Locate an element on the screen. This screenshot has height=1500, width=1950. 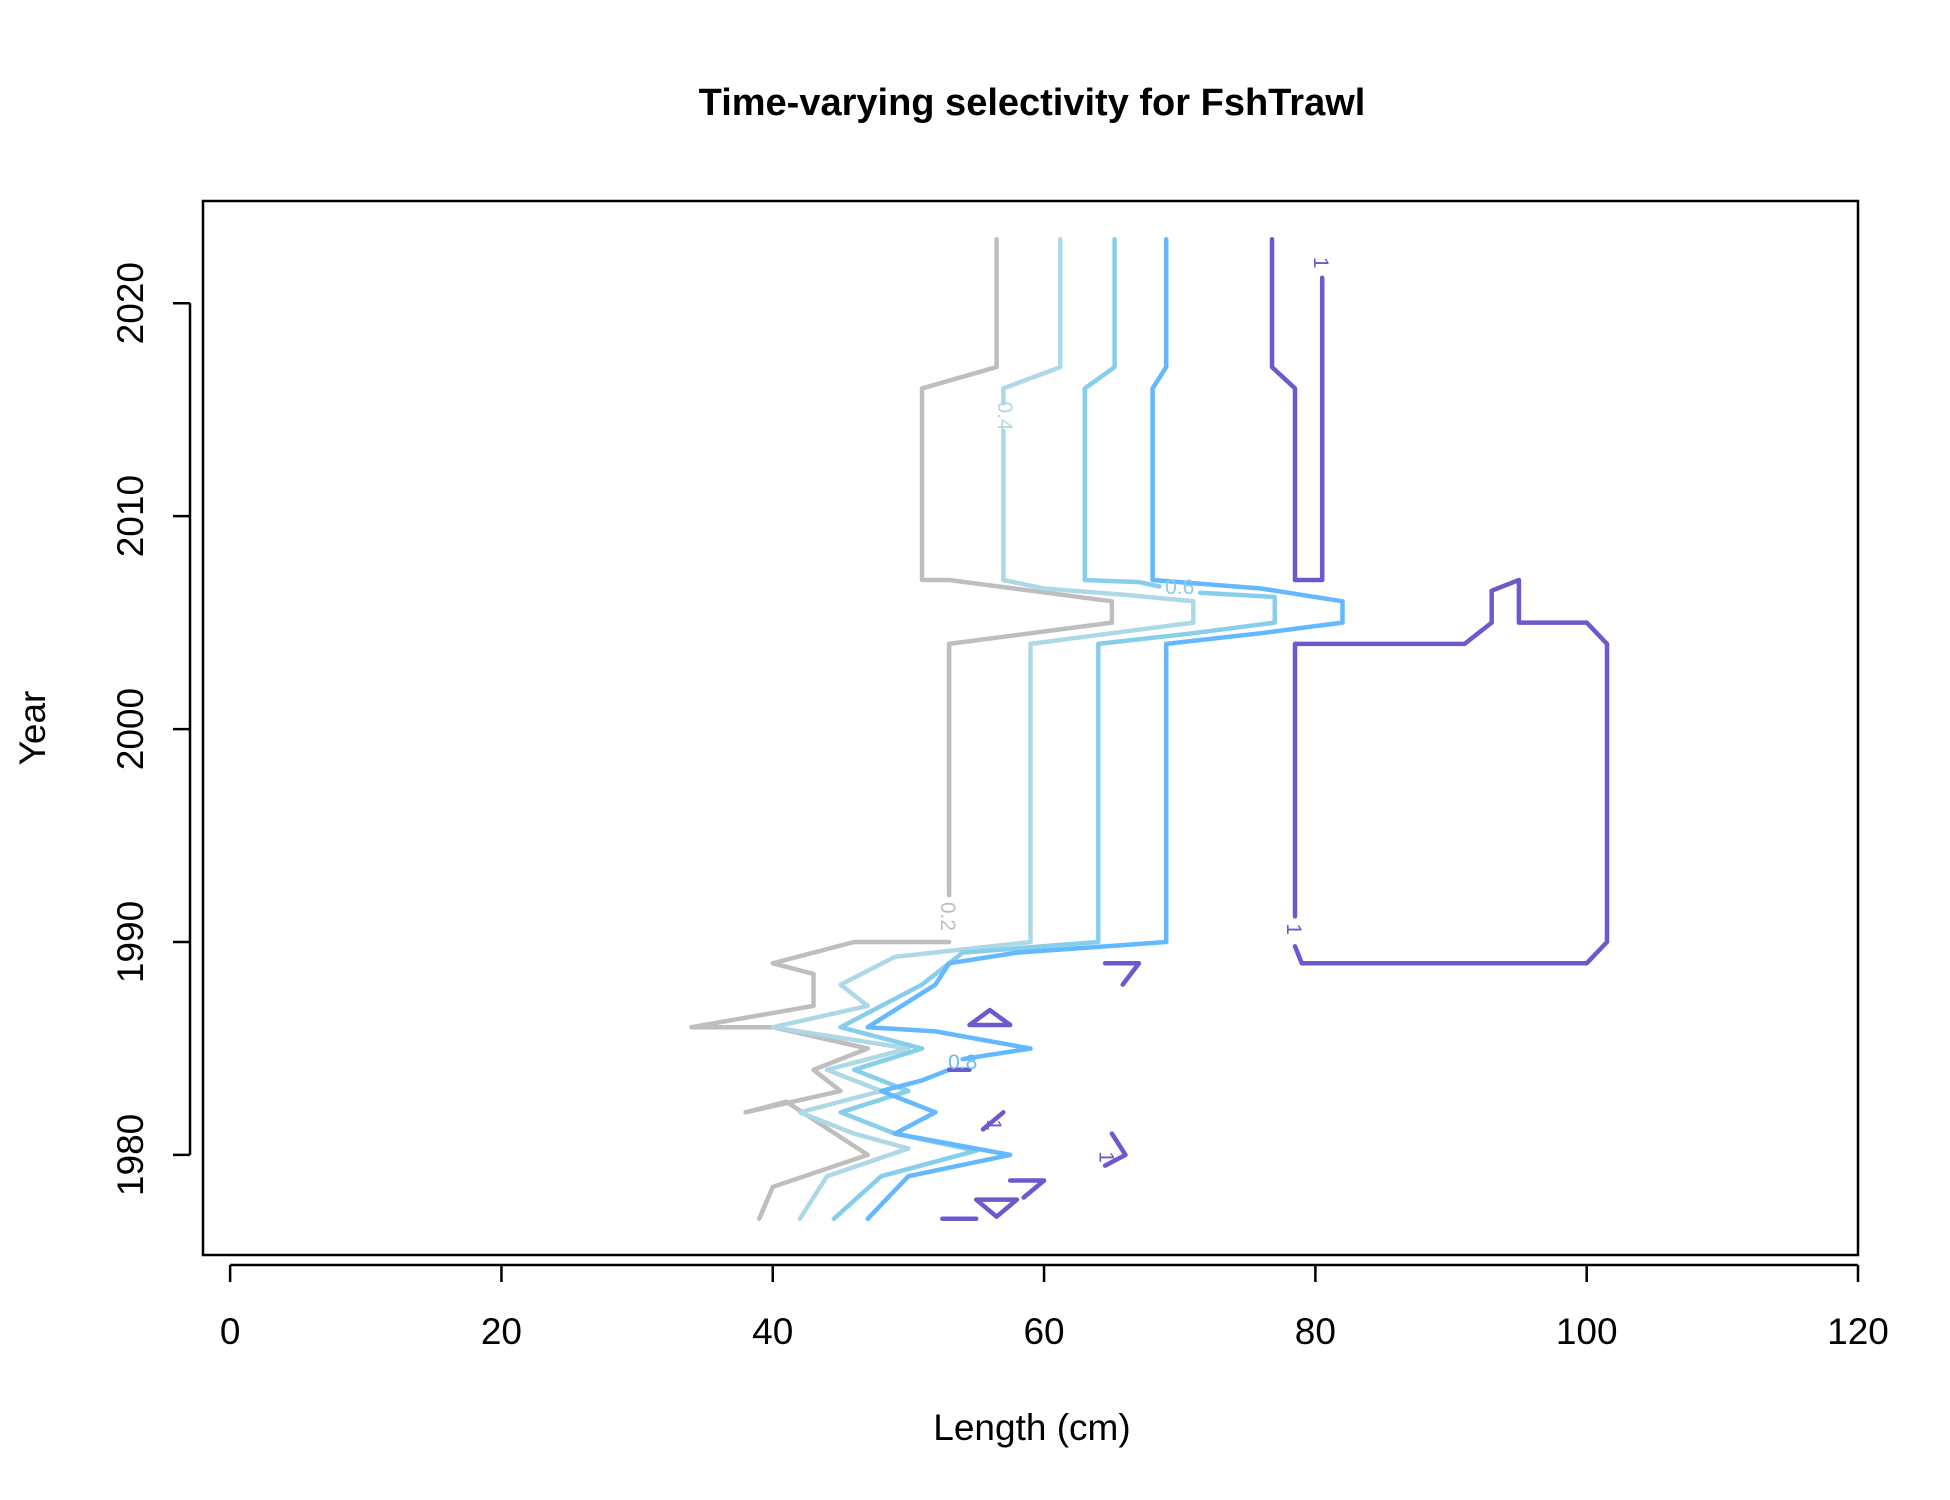
contour-label-0.2: 0.2 is located at coordinates (947, 916).